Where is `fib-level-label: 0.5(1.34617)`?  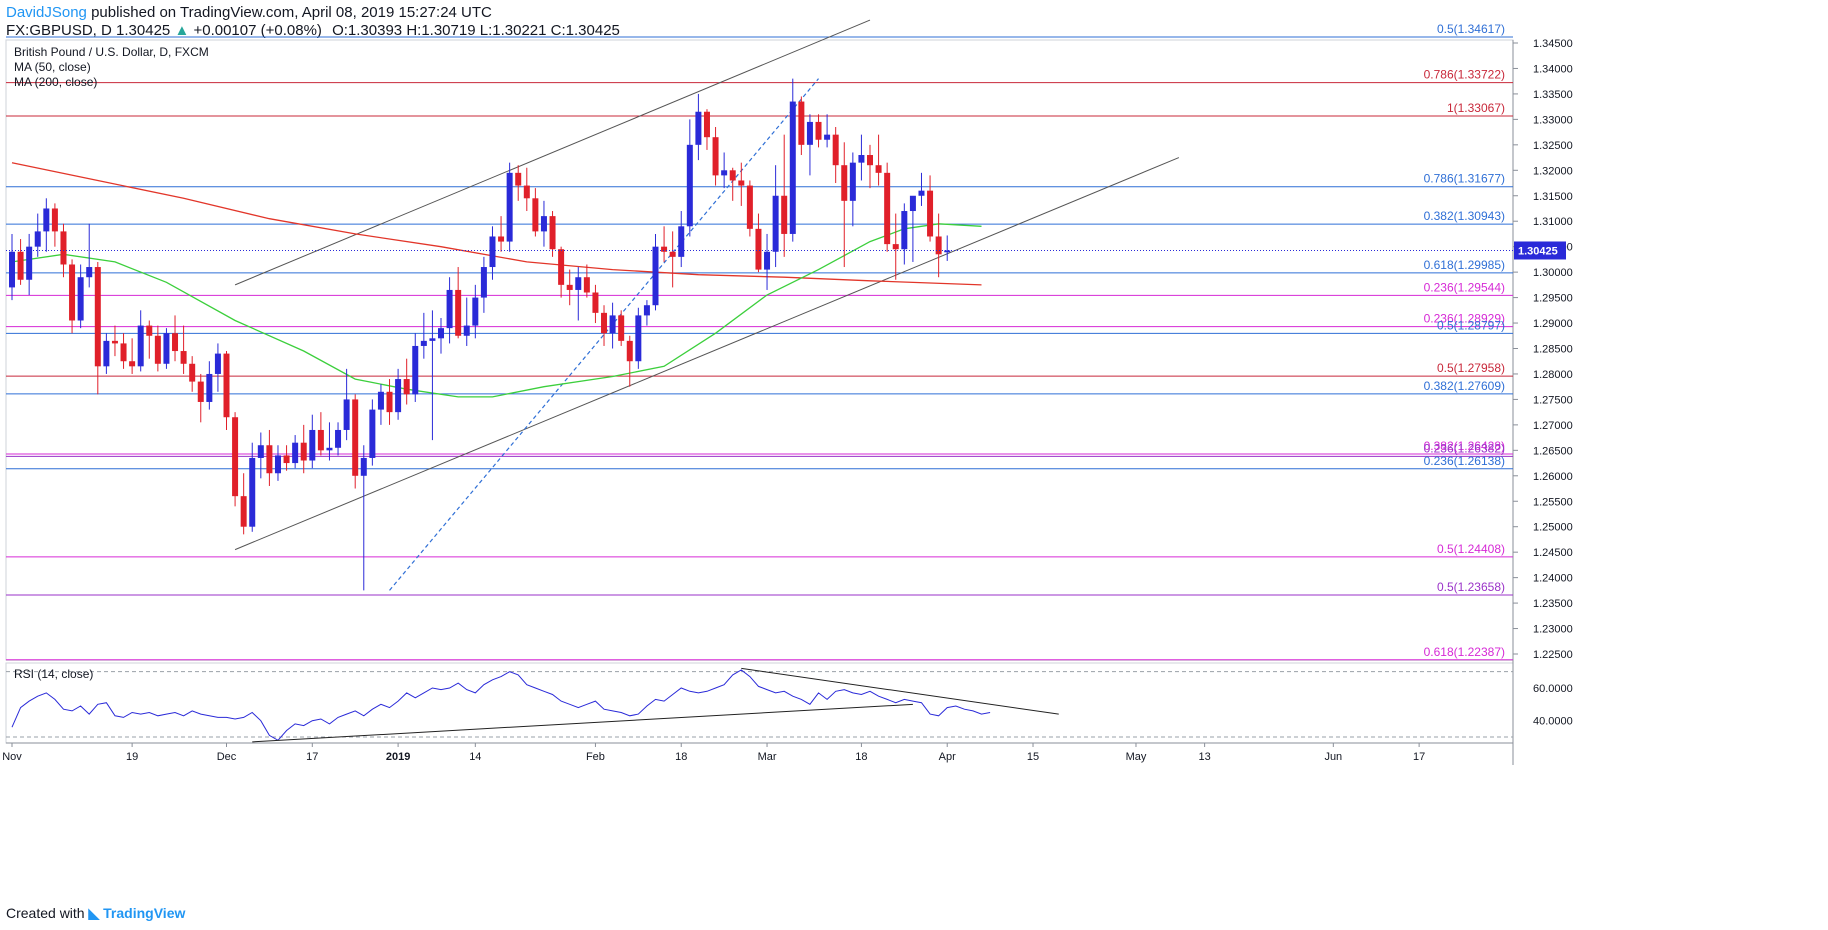 fib-level-label: 0.5(1.34617) is located at coordinates (1471, 29).